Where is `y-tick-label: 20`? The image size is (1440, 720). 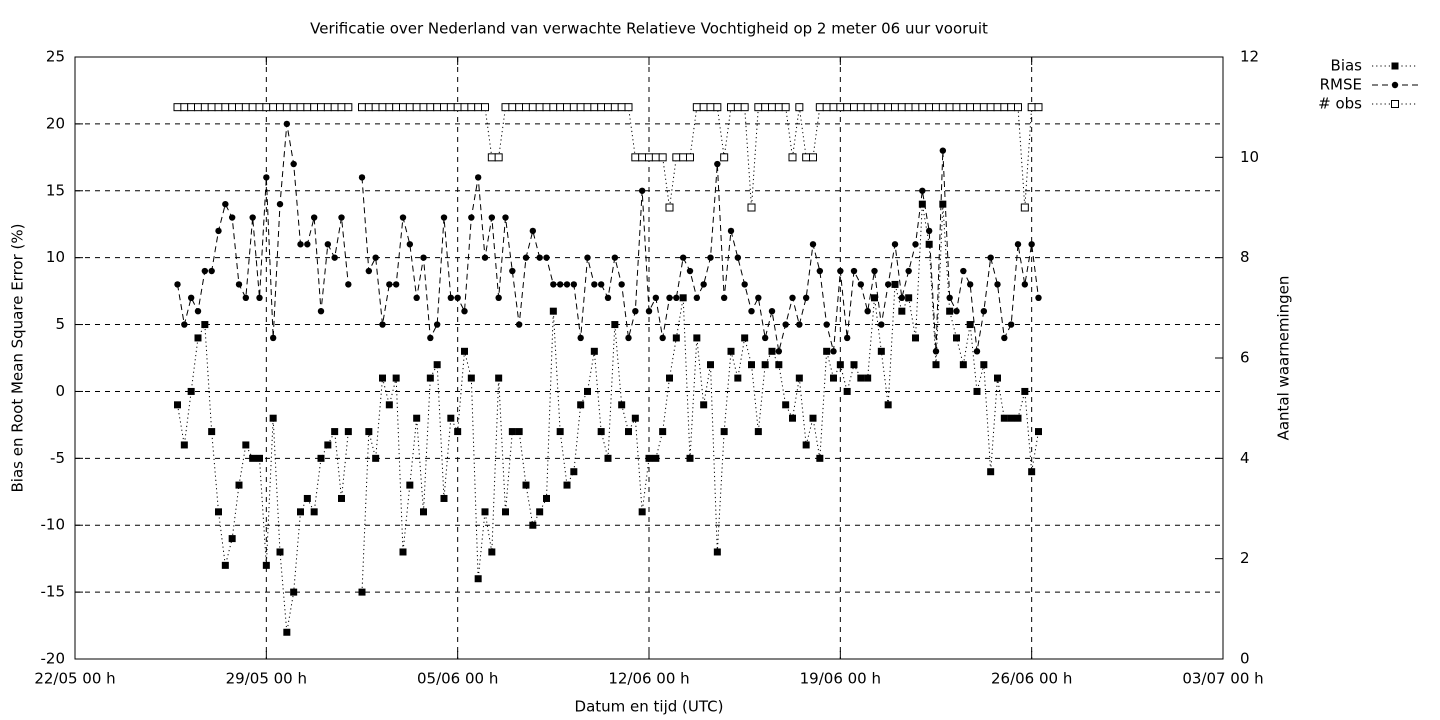 y-tick-label: 20 is located at coordinates (55, 123).